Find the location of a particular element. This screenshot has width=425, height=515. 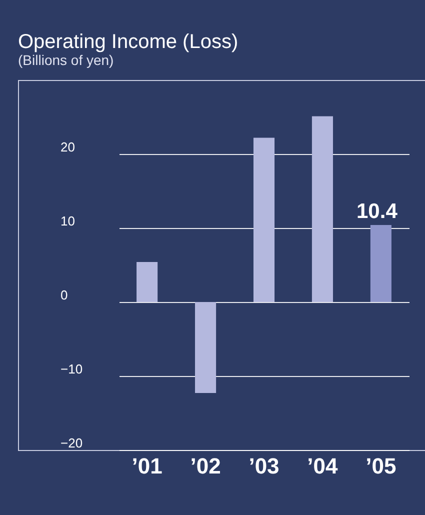

y-tick-label: 0 is located at coordinates (64, 295).